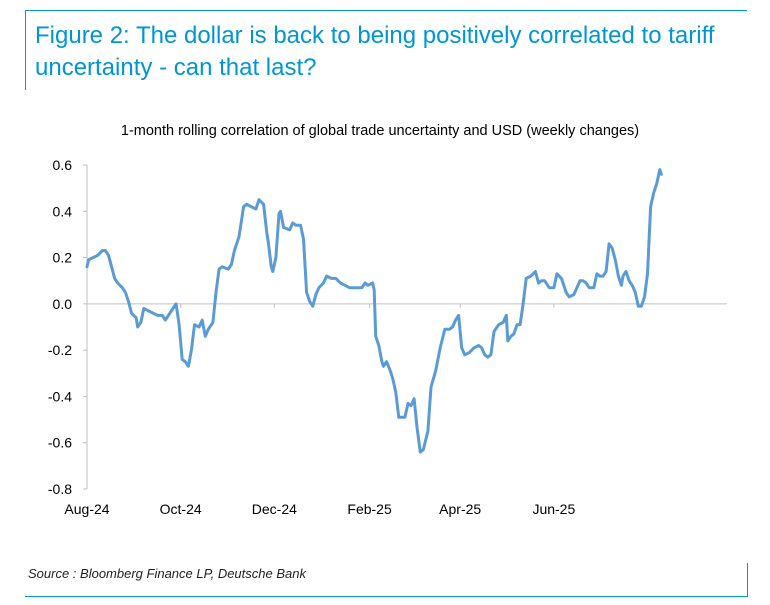  Describe the element at coordinates (747, 580) in the screenshot. I see `frame-right-border` at that location.